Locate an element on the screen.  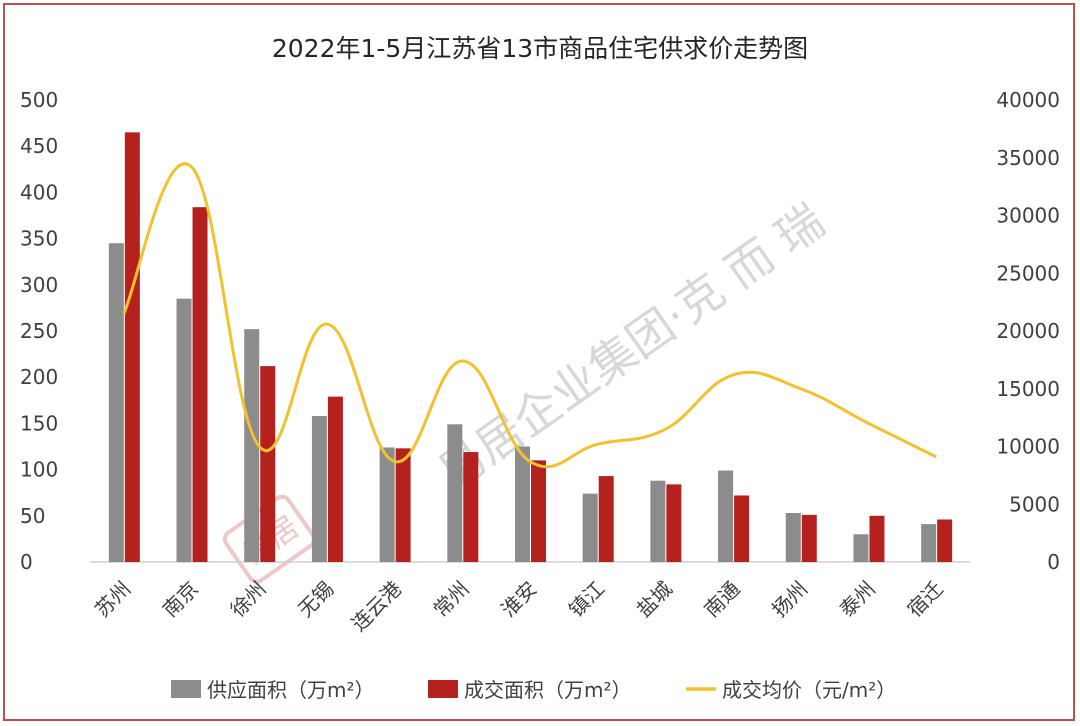
x-tick-label: 苏州 is located at coordinates (112, 599).